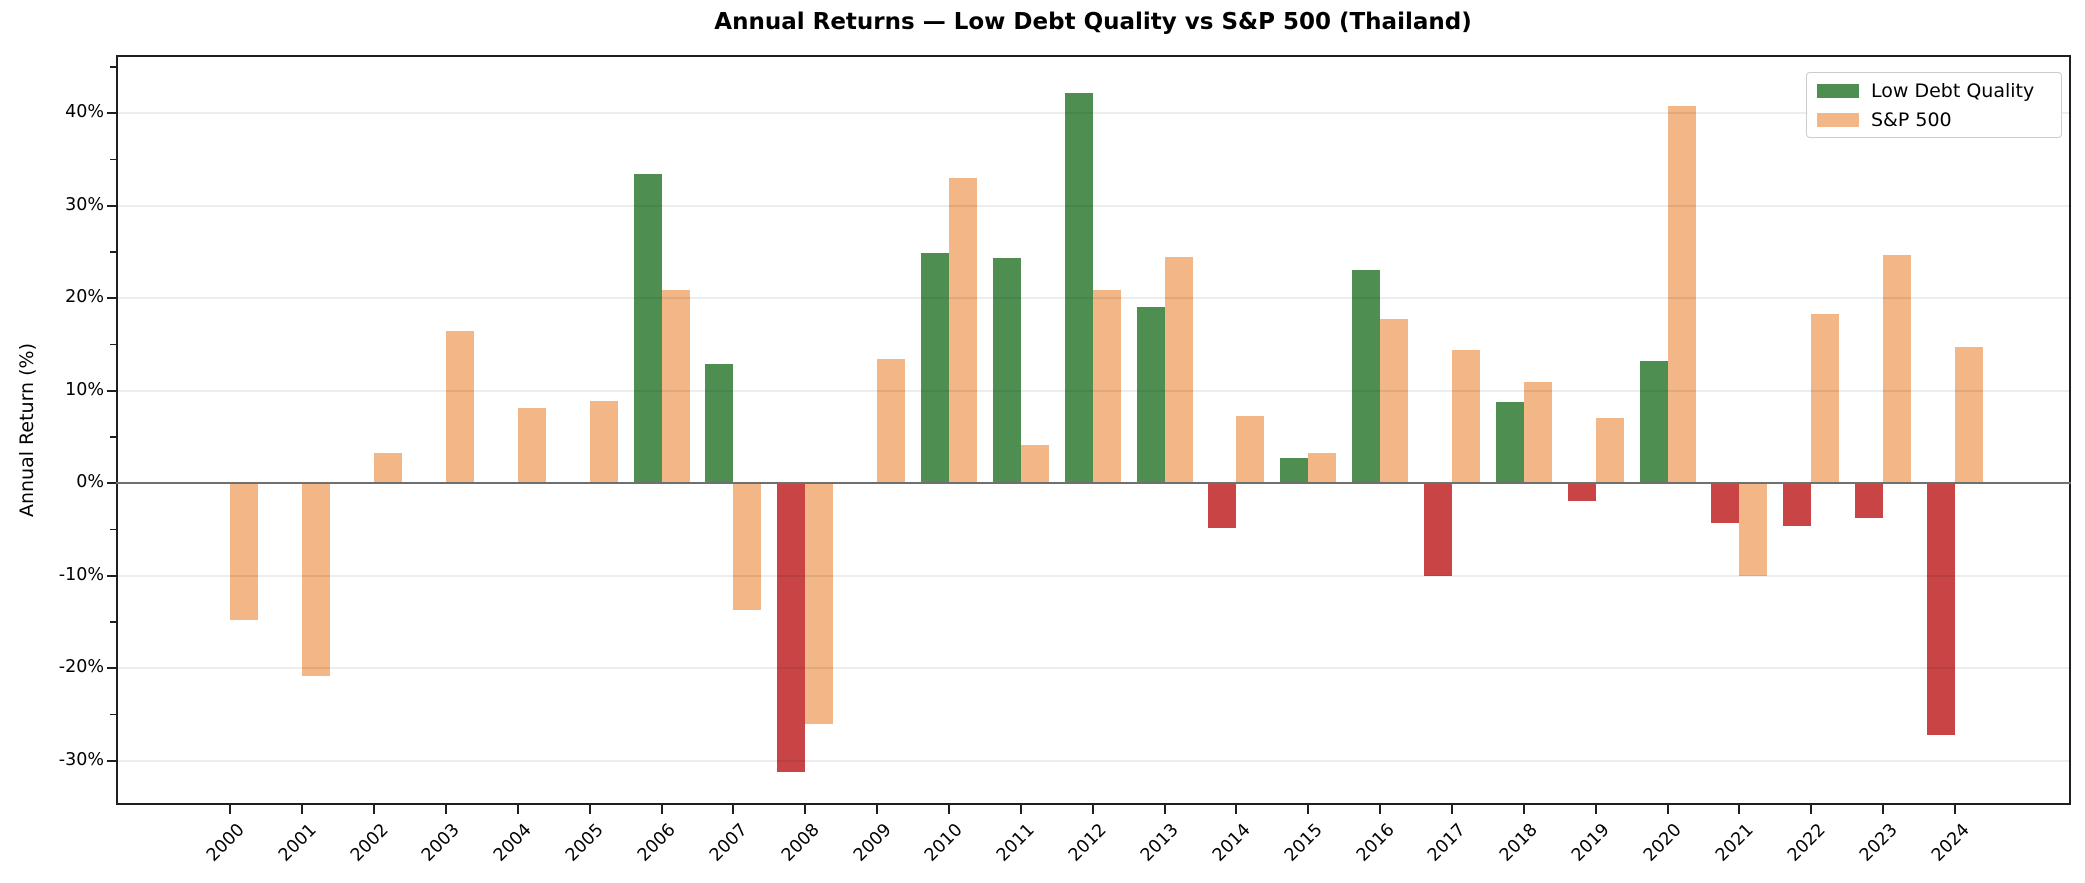 Image resolution: width=2085 pixels, height=883 pixels. What do you see at coordinates (1609, 450) in the screenshot?
I see `bar-s-p-500-2019` at bounding box center [1609, 450].